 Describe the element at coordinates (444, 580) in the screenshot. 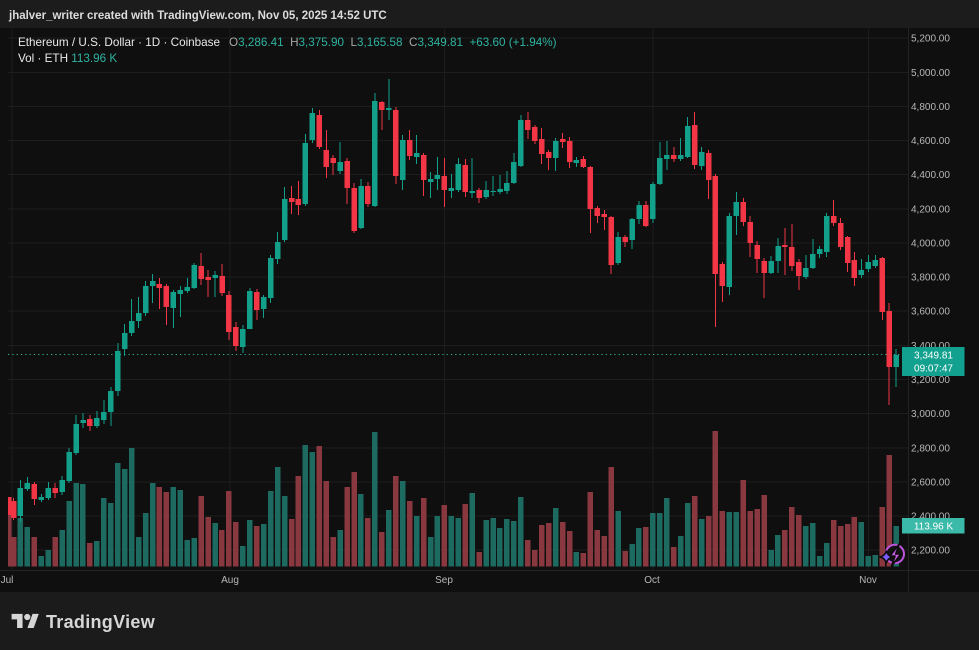

I see `svg-text: Sep` at that location.